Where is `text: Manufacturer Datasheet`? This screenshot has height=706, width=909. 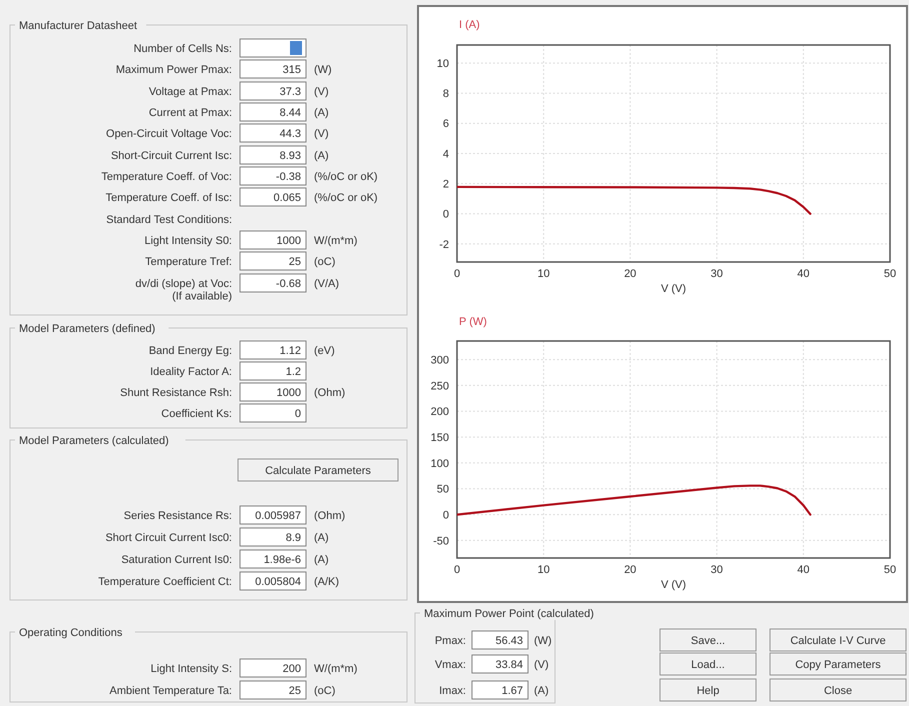 text: Manufacturer Datasheet is located at coordinates (78, 26).